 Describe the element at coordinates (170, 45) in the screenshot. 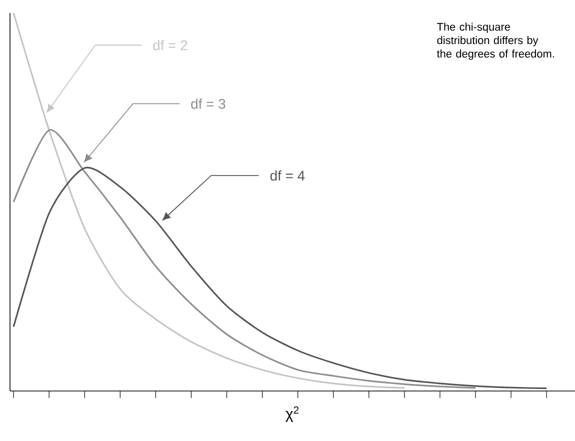

I see `text: df = 2` at that location.